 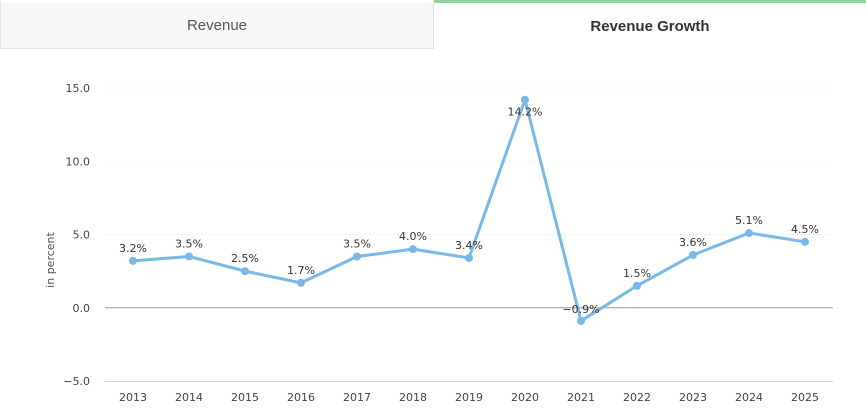 What do you see at coordinates (133, 397) in the screenshot?
I see `x-tick-label: 2013` at bounding box center [133, 397].